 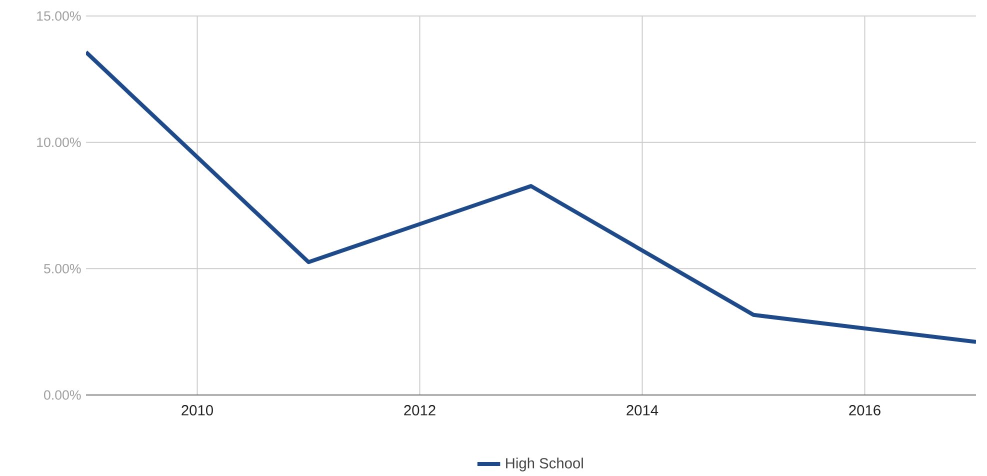 I want to click on x-tick-label: 2012, so click(x=420, y=410).